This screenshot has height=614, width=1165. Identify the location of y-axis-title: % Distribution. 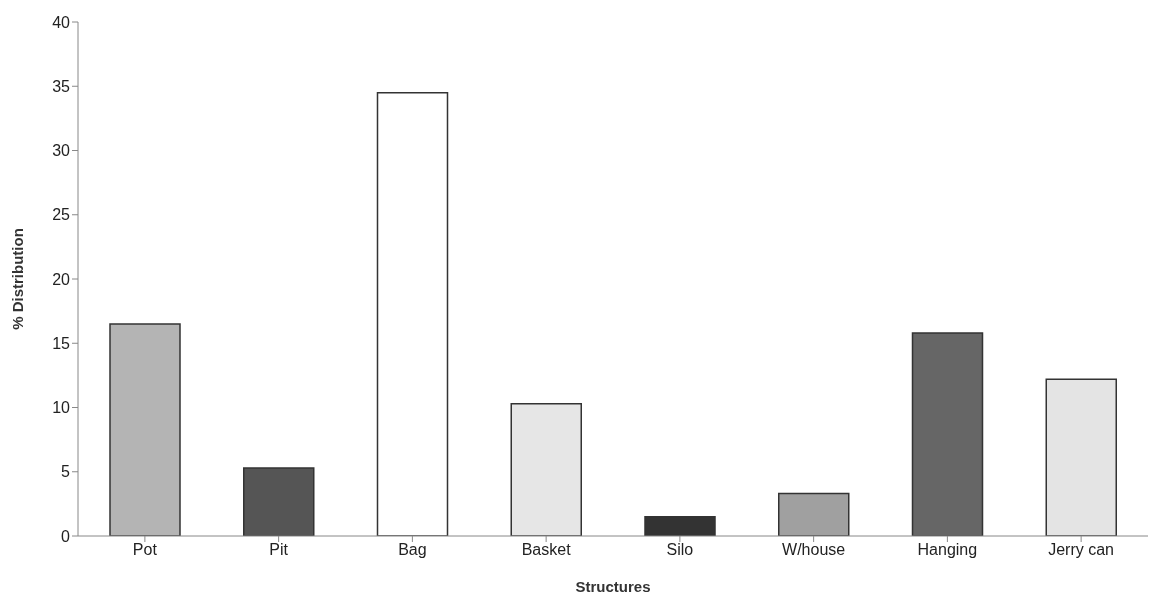
(18, 279).